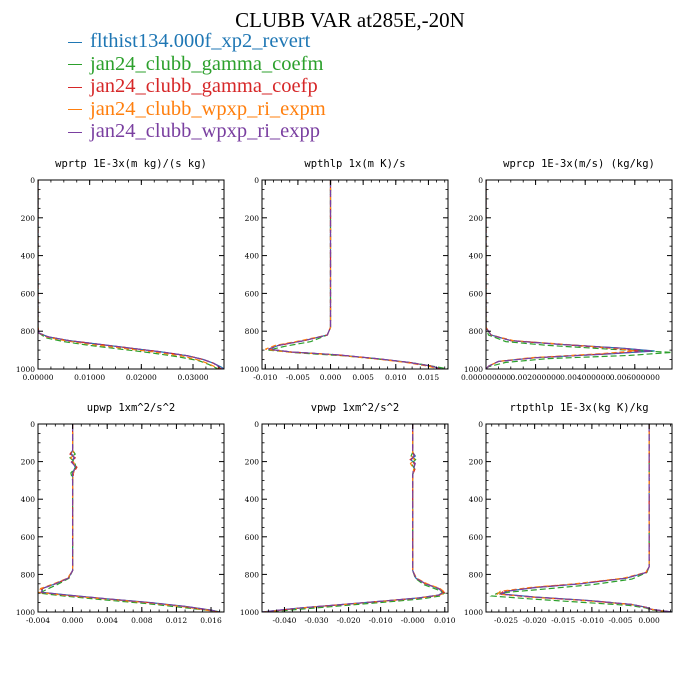  I want to click on x-tick-label: 0.03000, so click(192, 377).